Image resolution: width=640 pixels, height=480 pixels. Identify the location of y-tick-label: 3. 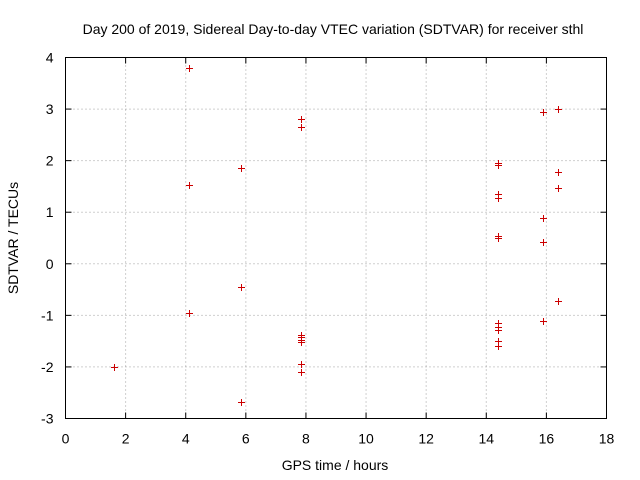
(50, 109).